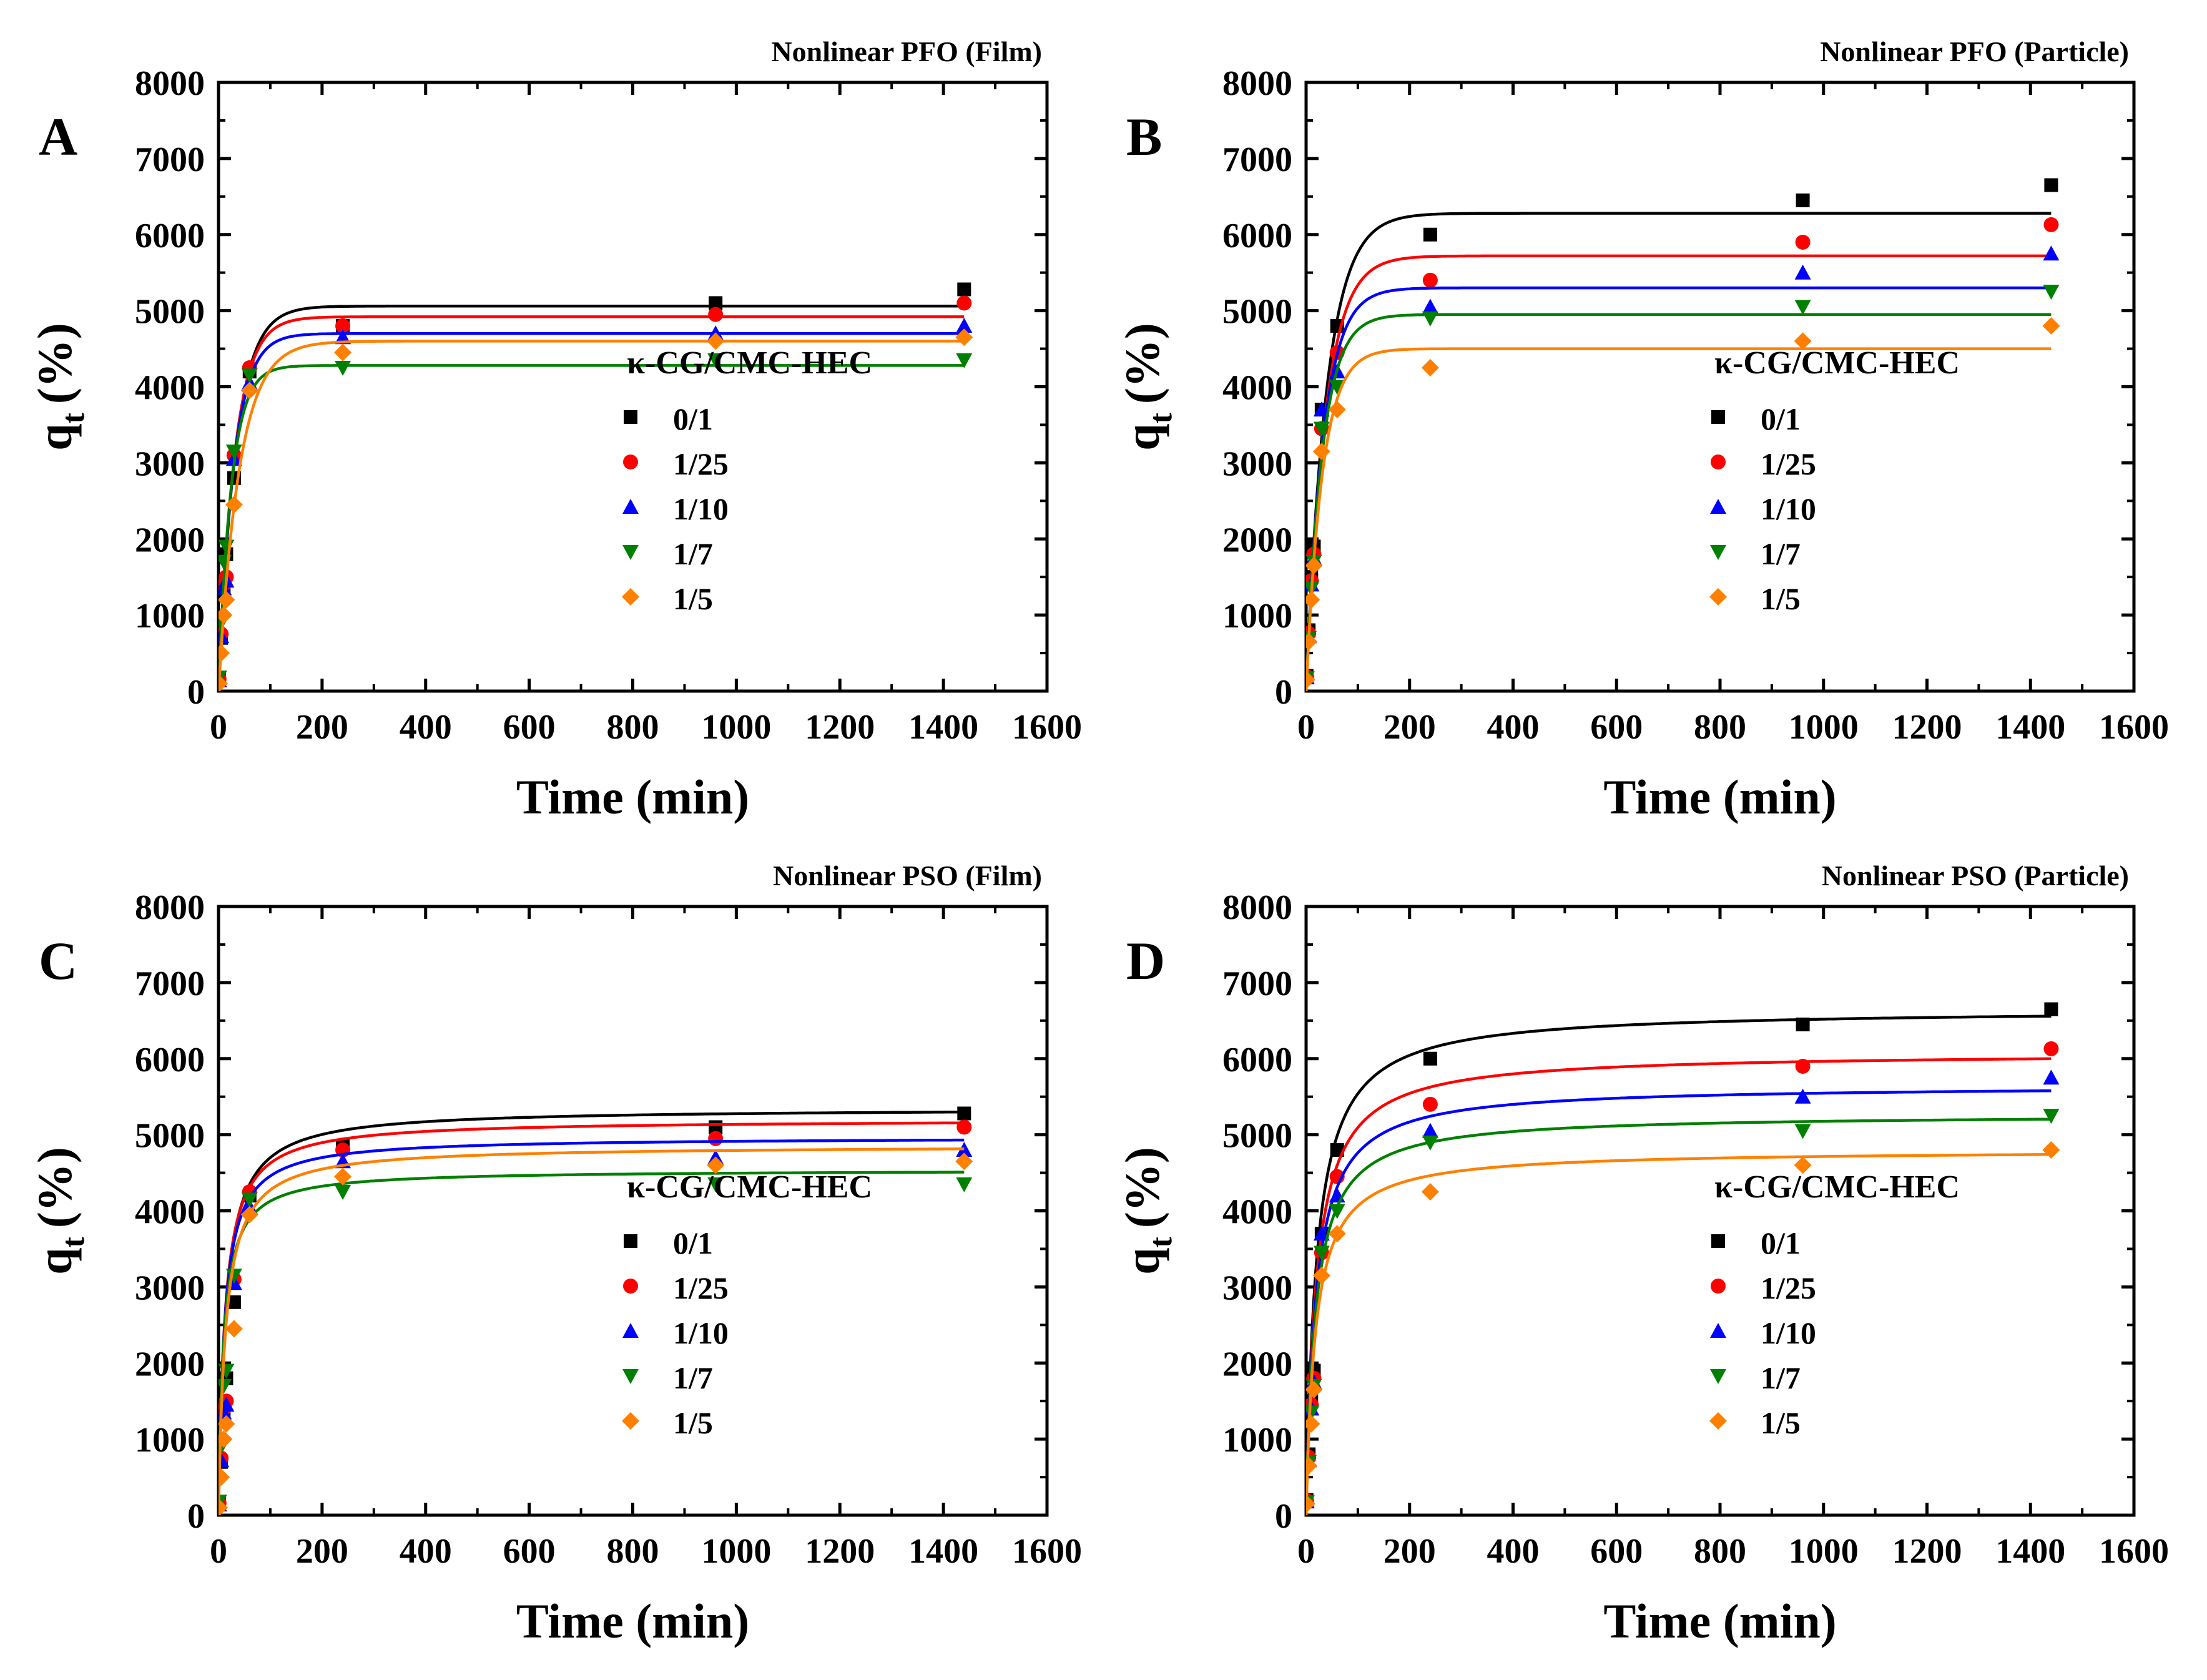 The width and height of the screenshot is (2207, 1680). I want to click on panel-title: Nonlinear PSO (Particle), so click(1975, 876).